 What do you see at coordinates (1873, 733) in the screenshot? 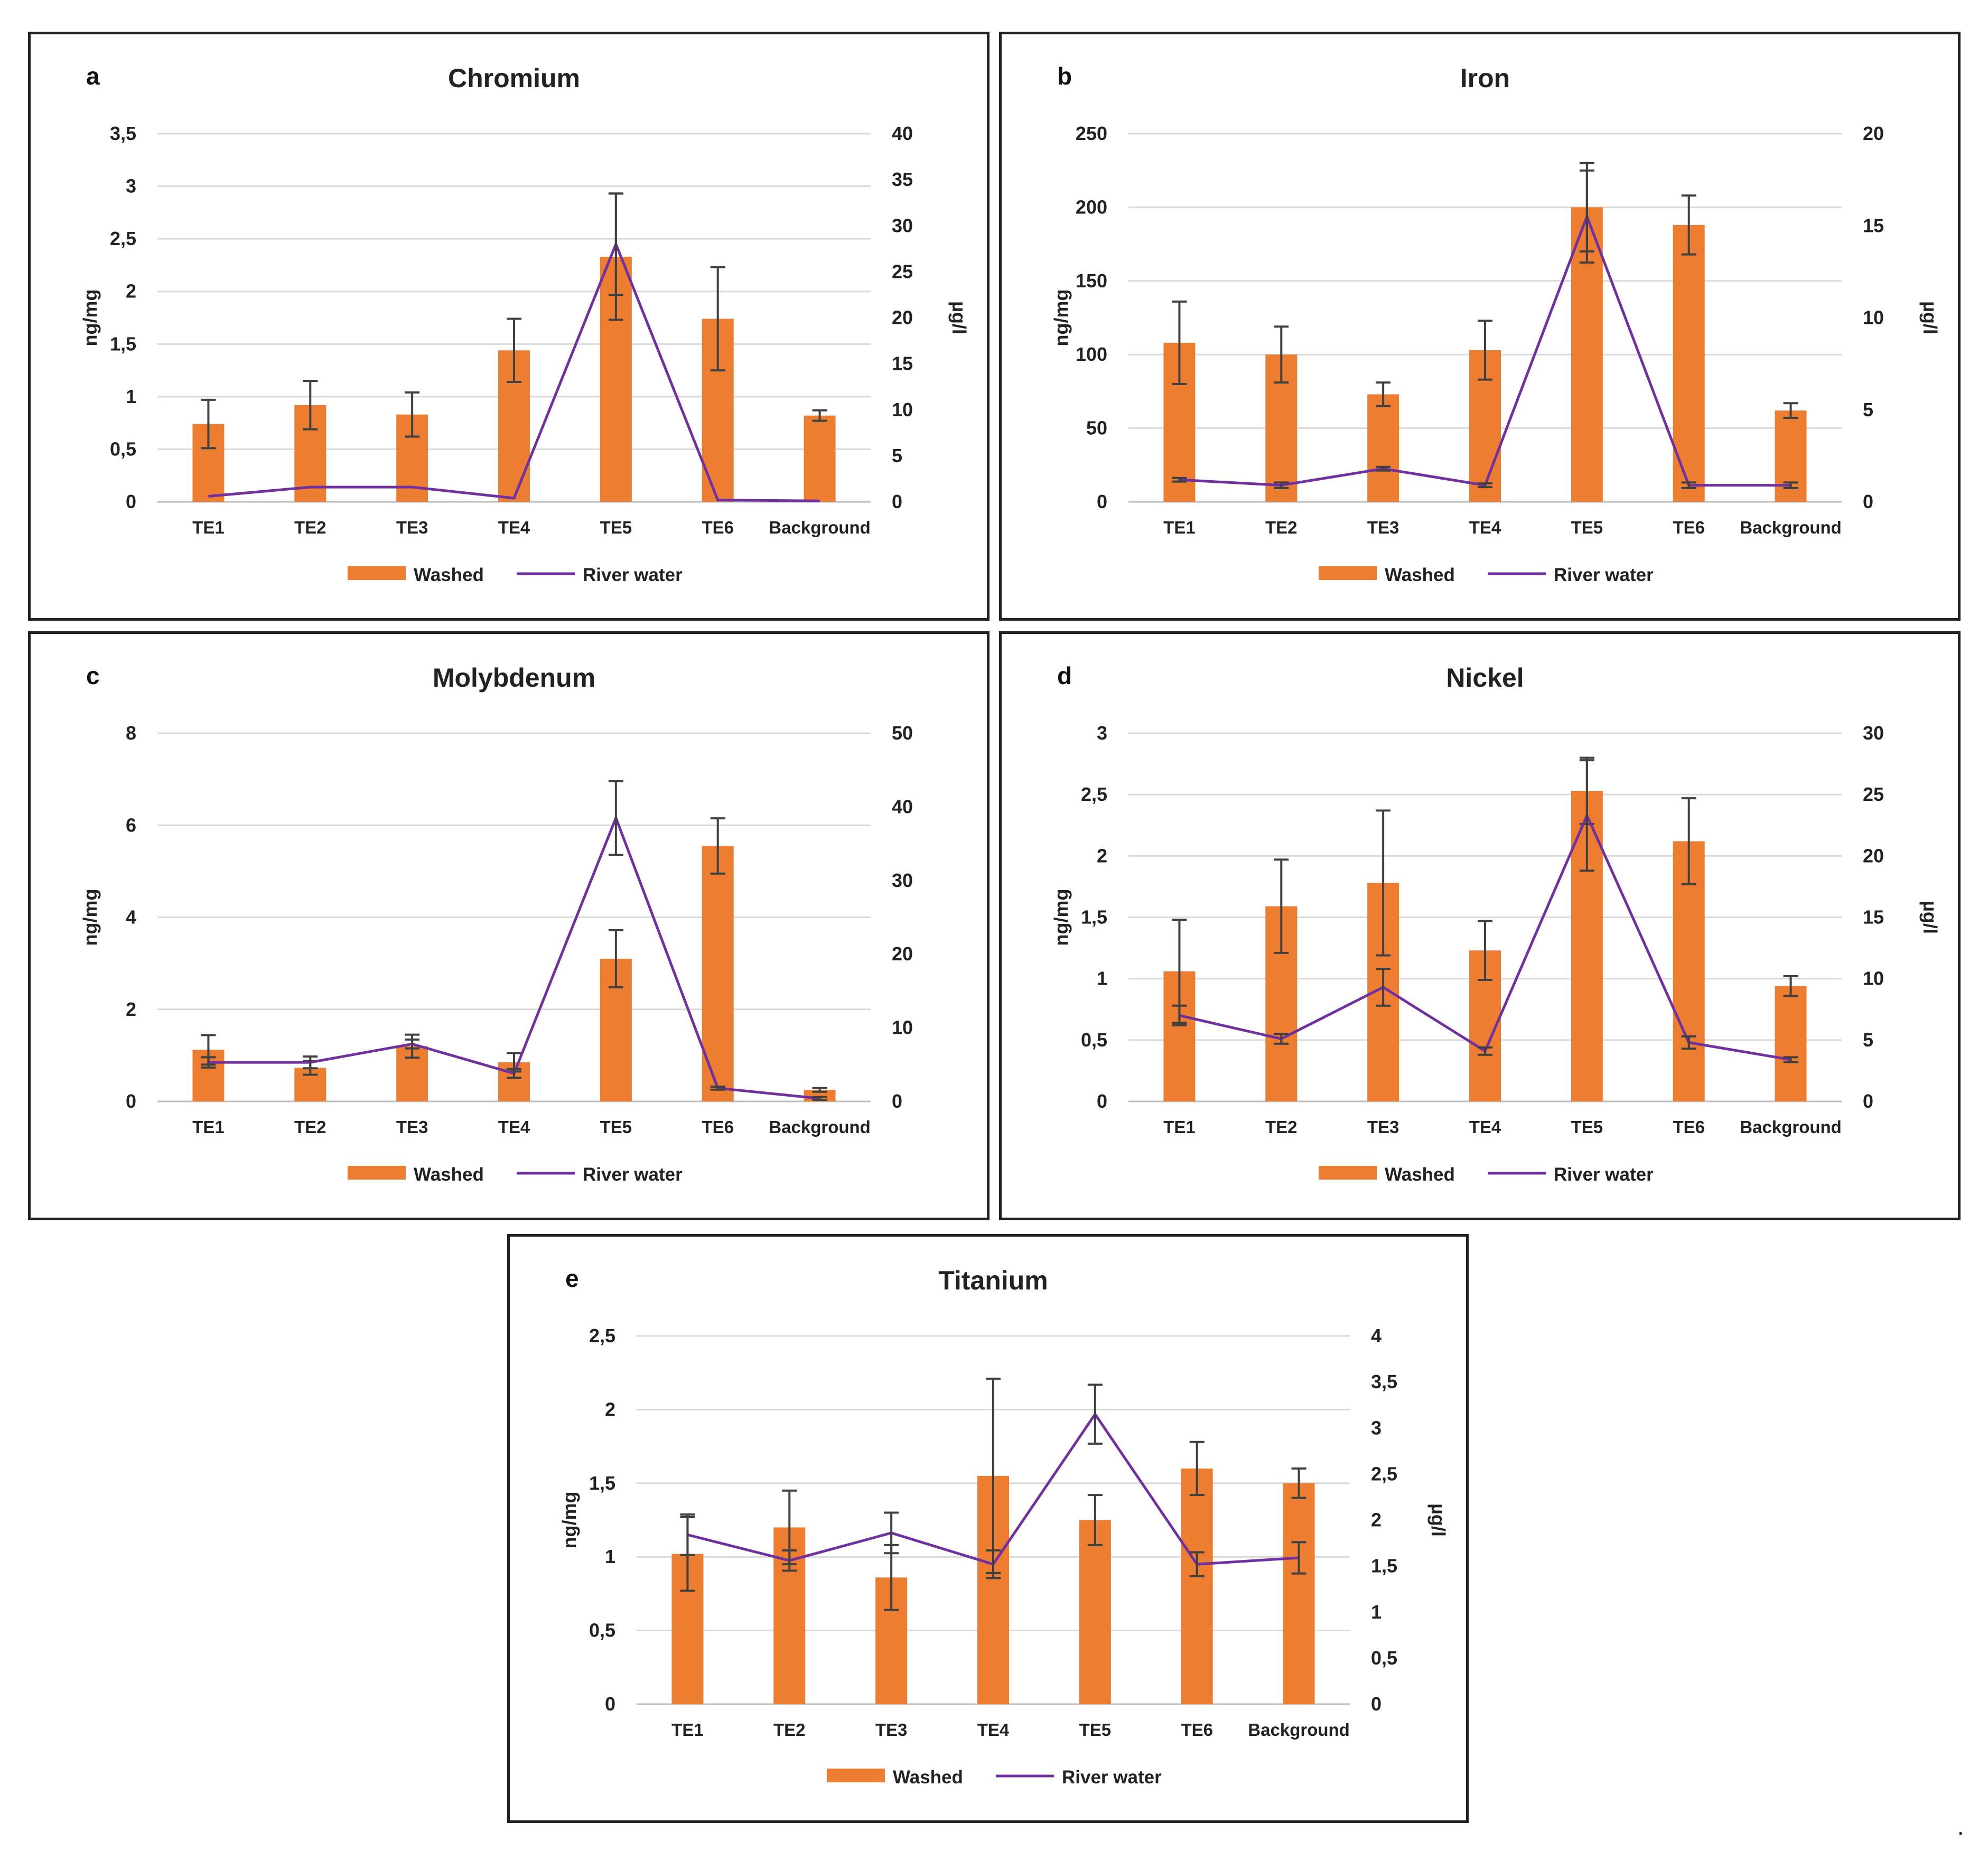
I see `y2-tick-label: 30` at bounding box center [1873, 733].